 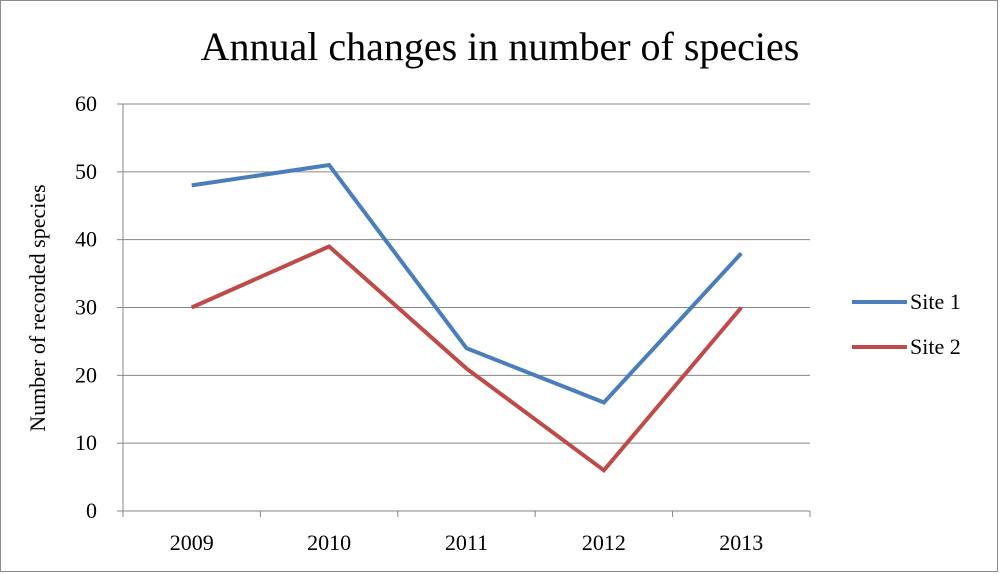 I want to click on x-tick-label: 2013, so click(x=741, y=542).